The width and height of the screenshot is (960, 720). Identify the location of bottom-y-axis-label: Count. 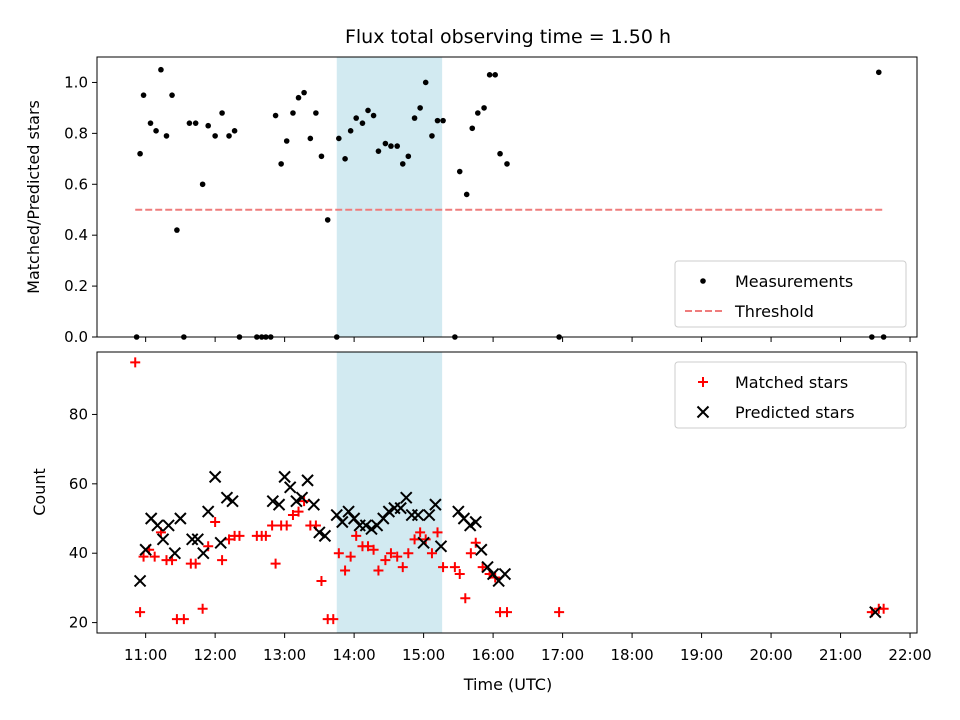
(39, 492).